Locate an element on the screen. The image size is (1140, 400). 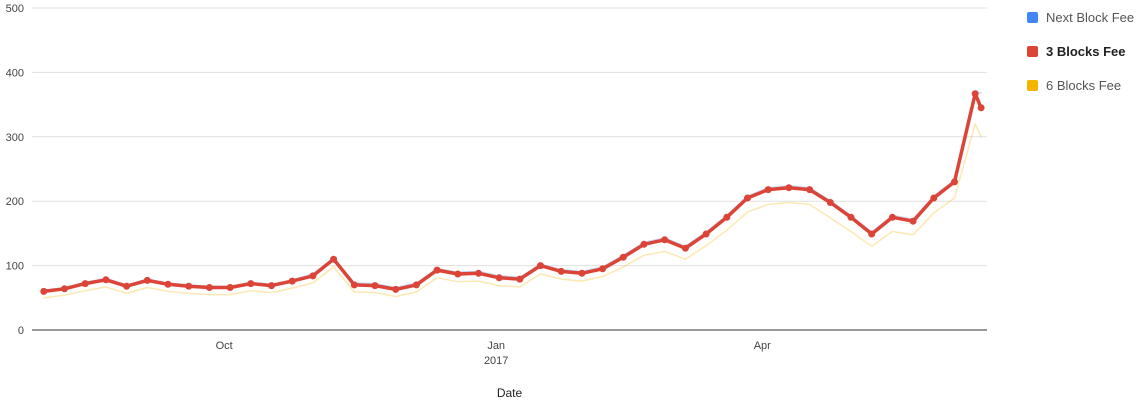
y-tick-label: 100 is located at coordinates (15, 267).